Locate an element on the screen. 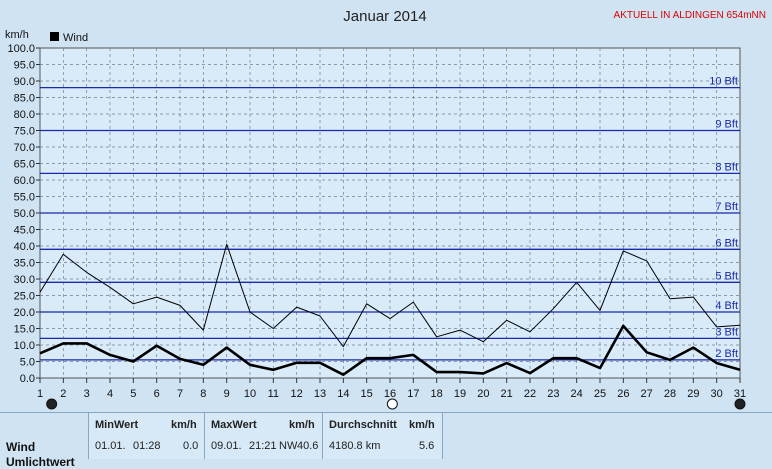 The width and height of the screenshot is (772, 469). x-tick-label: 16 is located at coordinates (390, 394).